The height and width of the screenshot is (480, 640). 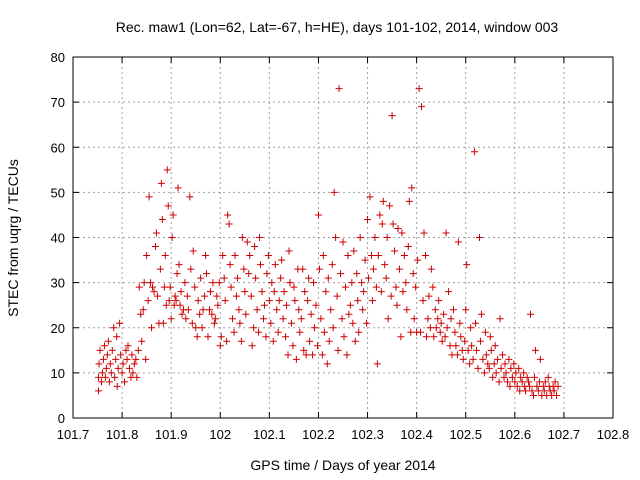 What do you see at coordinates (342, 465) in the screenshot?
I see `x-axis-label: GPS time / Days of year 2014` at bounding box center [342, 465].